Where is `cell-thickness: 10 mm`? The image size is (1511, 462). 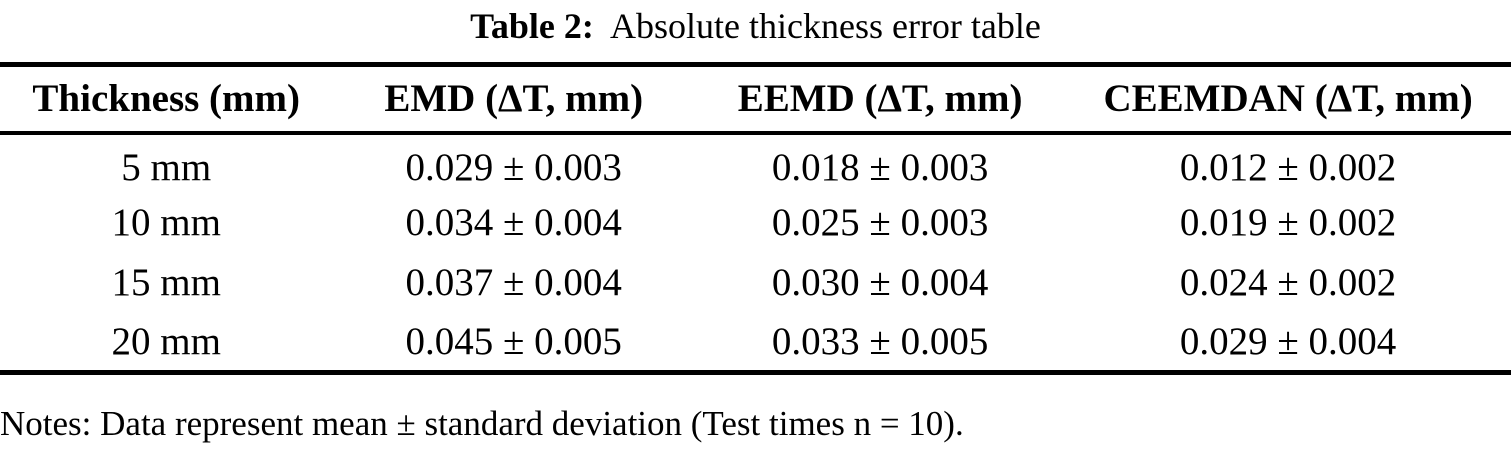 cell-thickness: 10 mm is located at coordinates (166, 222).